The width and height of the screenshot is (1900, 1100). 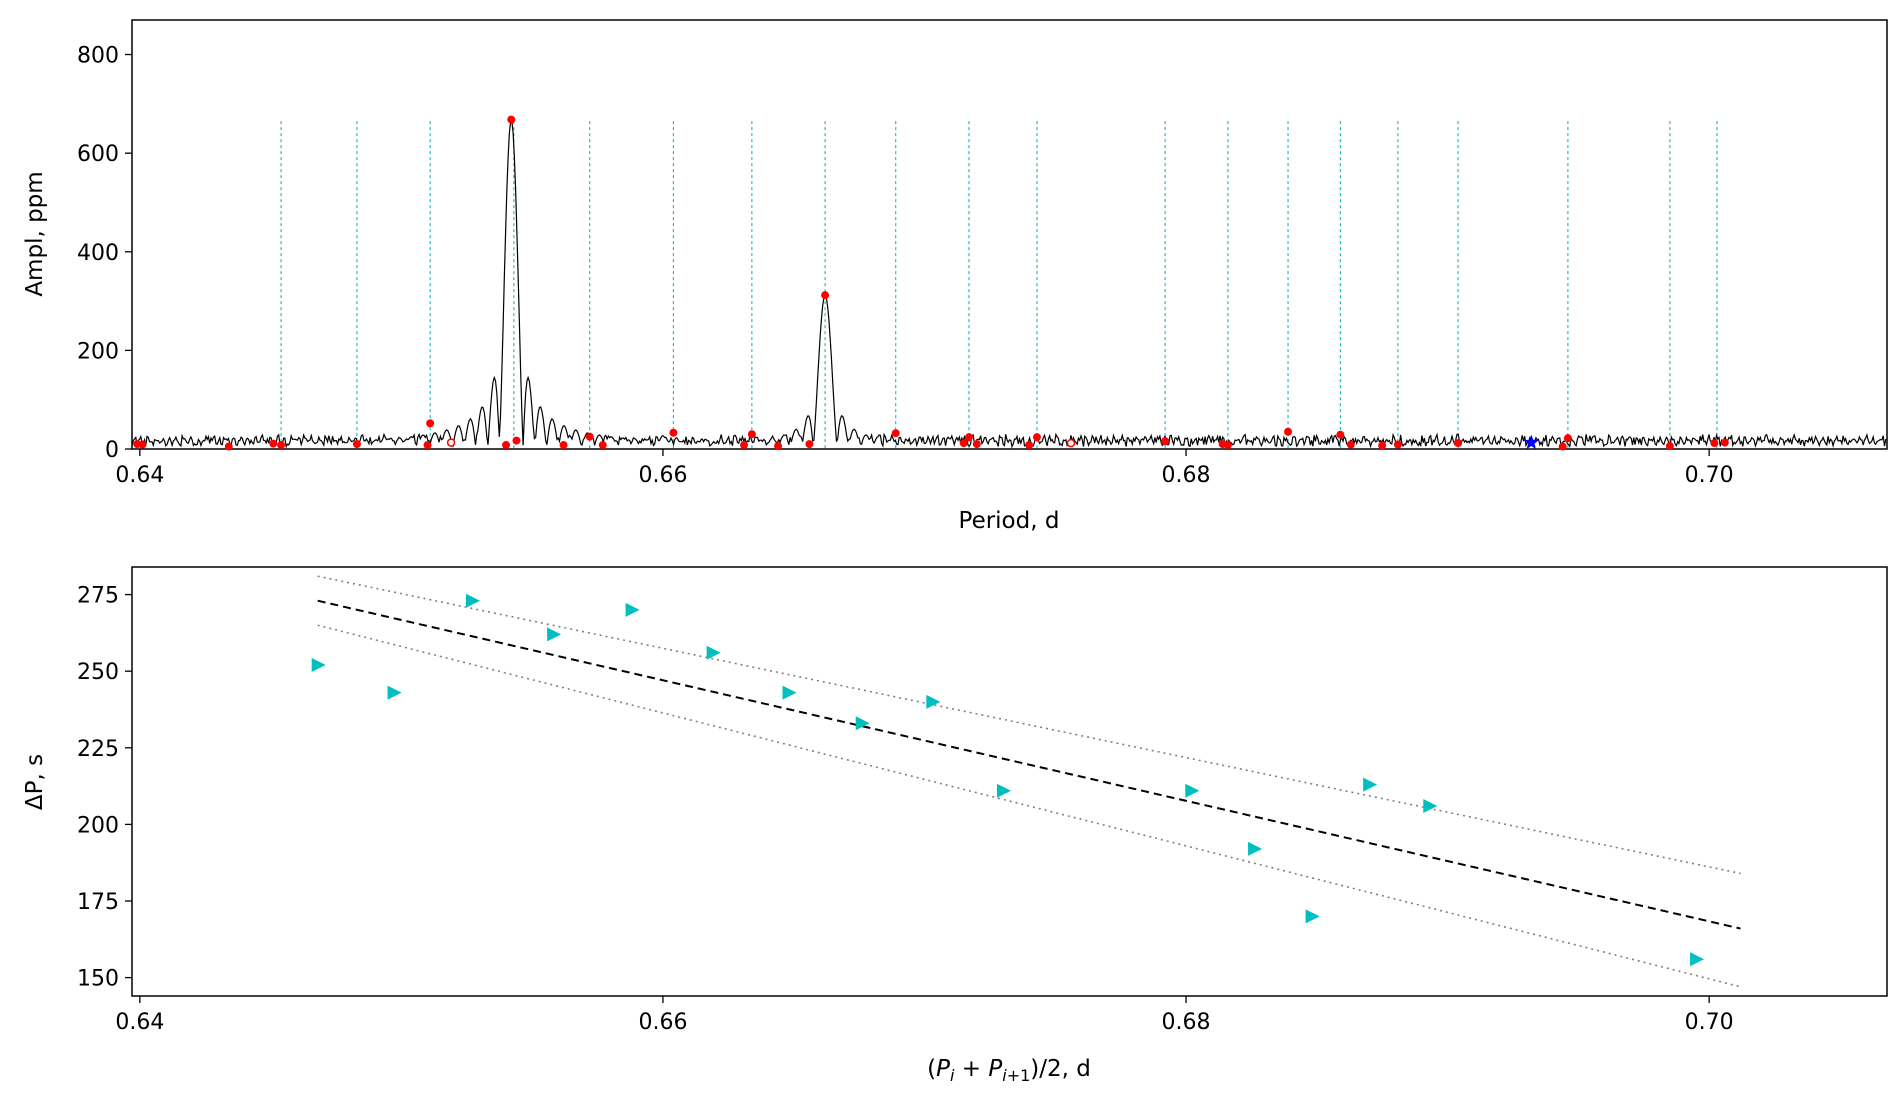 I want to click on periodogram-x-tick-label: 0.68, so click(x=1186, y=475).